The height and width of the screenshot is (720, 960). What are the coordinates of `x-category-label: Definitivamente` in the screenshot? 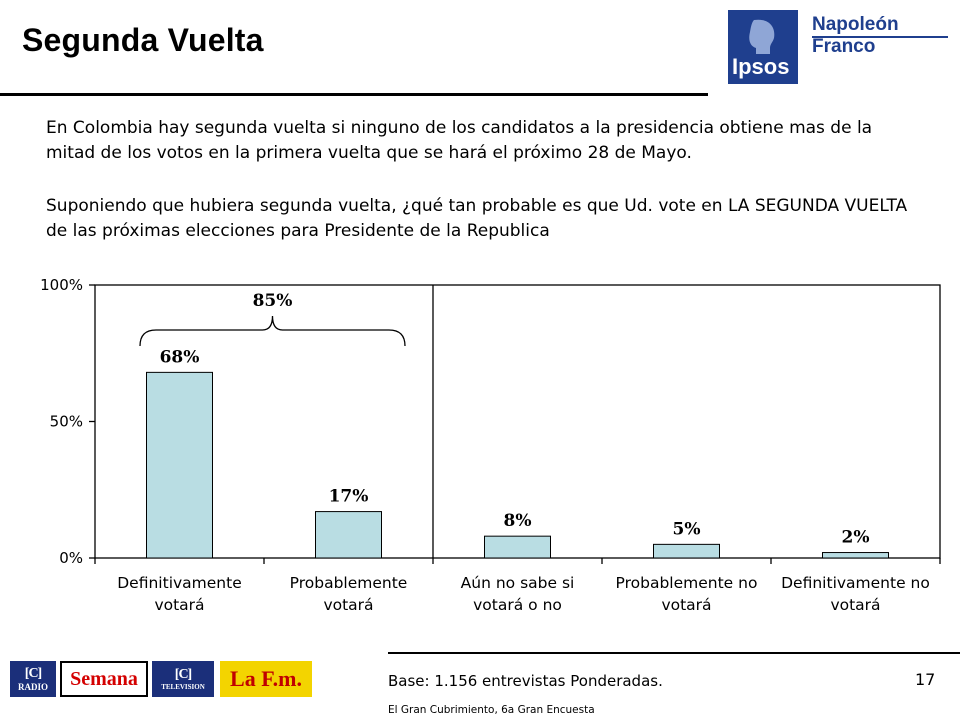 It's located at (179, 583).